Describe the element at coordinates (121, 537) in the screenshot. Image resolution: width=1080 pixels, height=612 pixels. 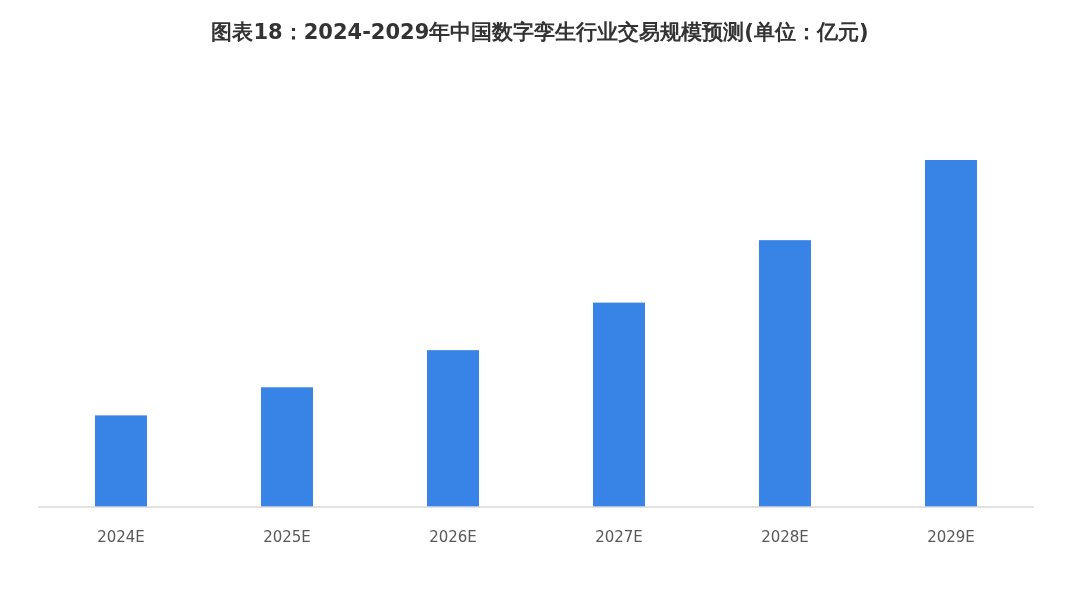
I see `x-tick-label: 2024E` at that location.